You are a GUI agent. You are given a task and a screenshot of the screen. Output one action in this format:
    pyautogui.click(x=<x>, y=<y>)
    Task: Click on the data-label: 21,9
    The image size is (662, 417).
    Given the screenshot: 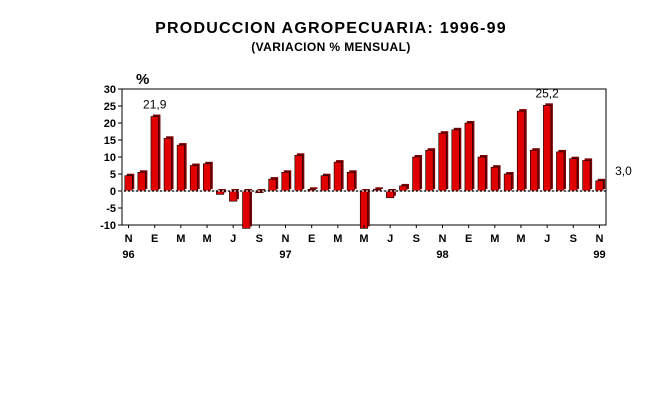 What is the action you would take?
    pyautogui.click(x=155, y=105)
    